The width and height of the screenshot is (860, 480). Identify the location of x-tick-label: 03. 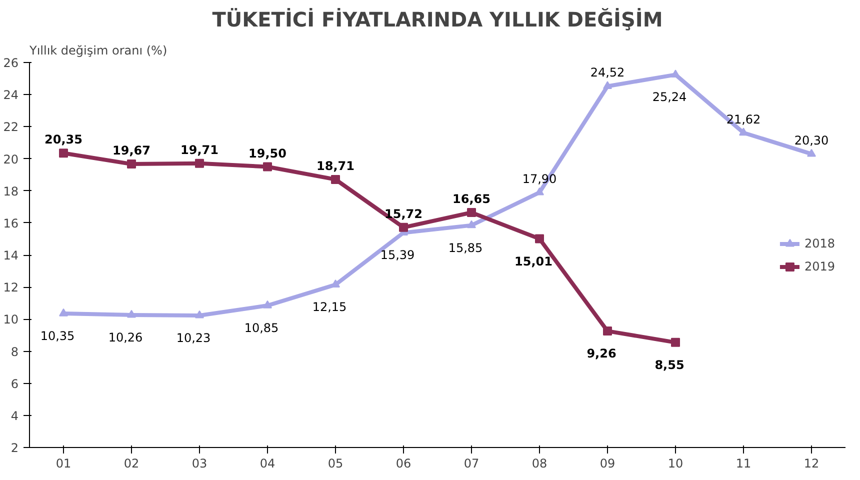
(200, 463).